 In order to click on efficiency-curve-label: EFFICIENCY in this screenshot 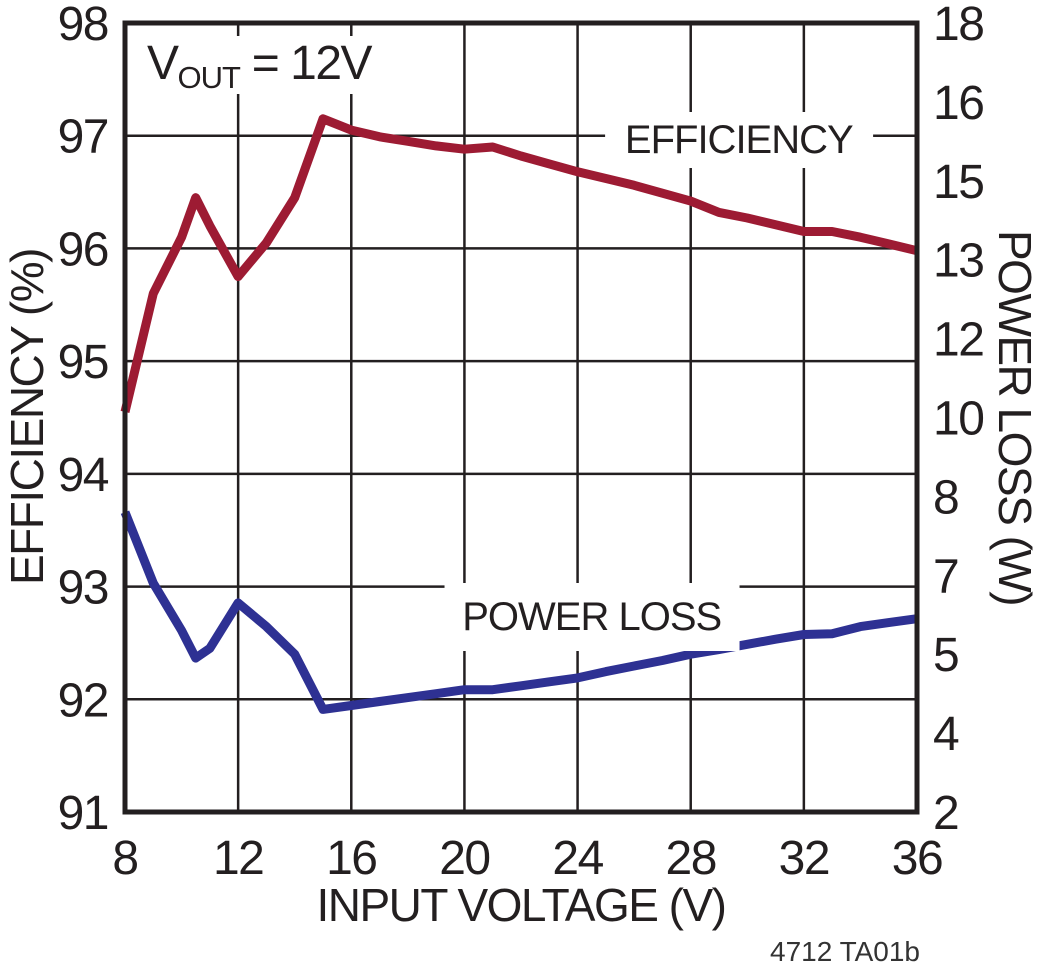, I will do `click(738, 140)`.